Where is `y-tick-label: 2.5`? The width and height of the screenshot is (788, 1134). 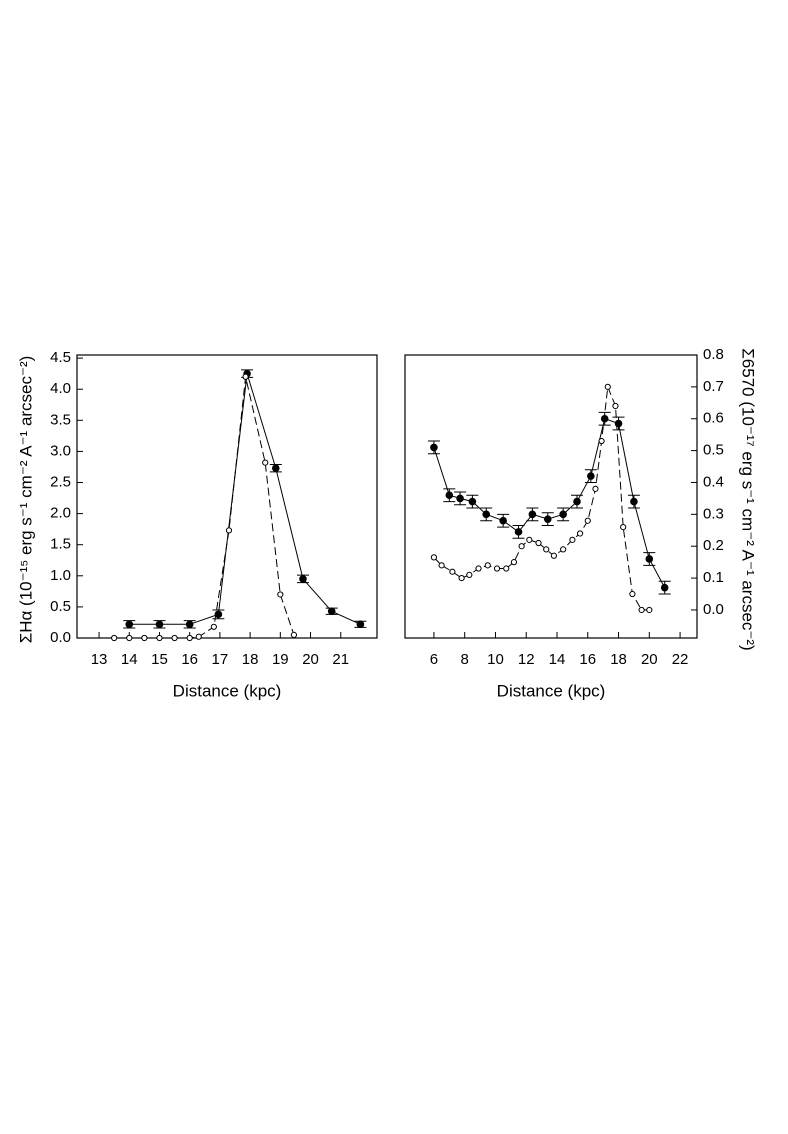
y-tick-label: 2.5 is located at coordinates (60, 481).